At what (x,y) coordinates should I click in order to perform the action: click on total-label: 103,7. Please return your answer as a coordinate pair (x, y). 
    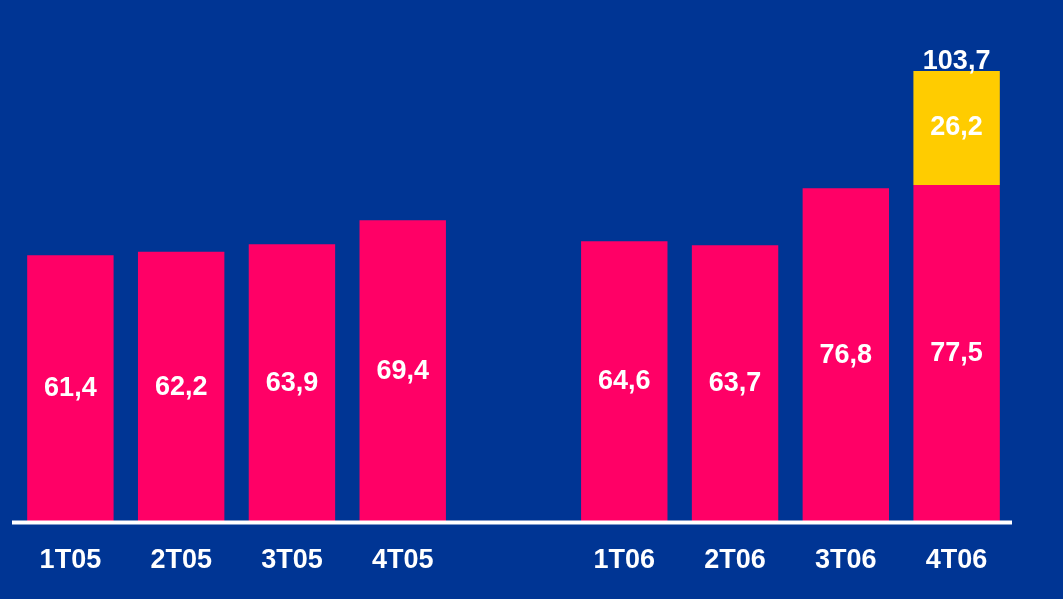
    Looking at the image, I should click on (956, 59).